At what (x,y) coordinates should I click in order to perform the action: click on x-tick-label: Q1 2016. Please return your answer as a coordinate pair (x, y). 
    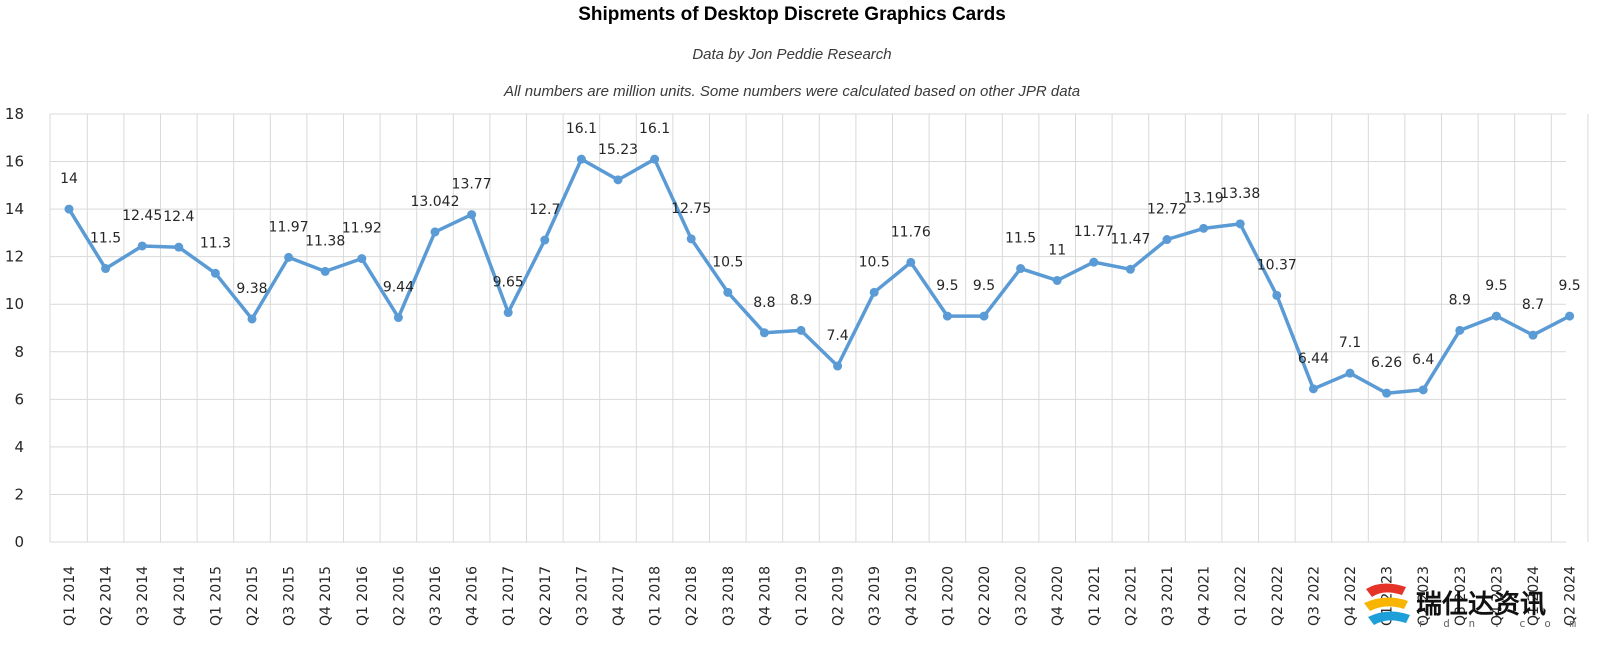
    Looking at the image, I should click on (363, 596).